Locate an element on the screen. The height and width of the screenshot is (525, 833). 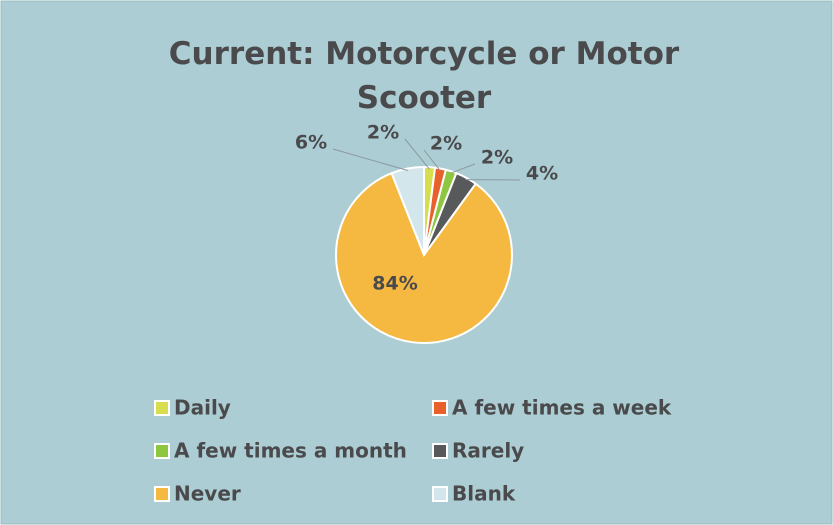
title-line: Current: Motorcycle or Motor is located at coordinates (424, 54).